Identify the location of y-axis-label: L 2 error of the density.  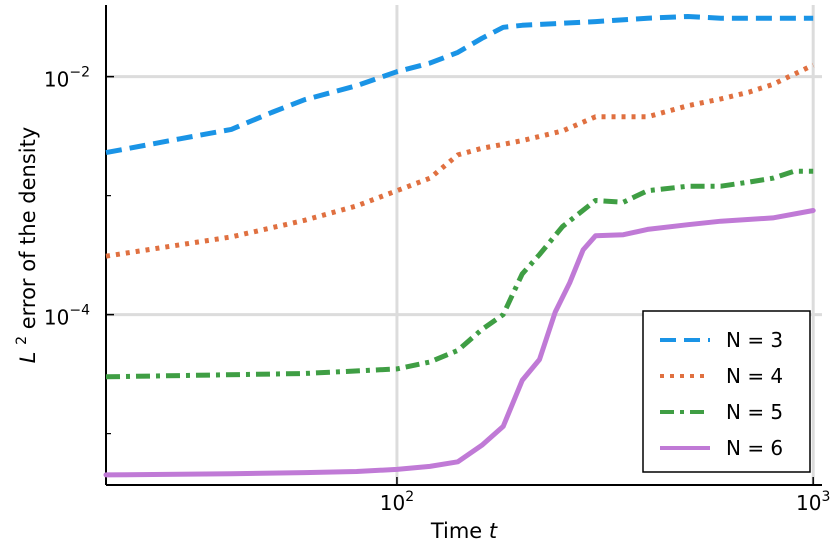
(23, 245).